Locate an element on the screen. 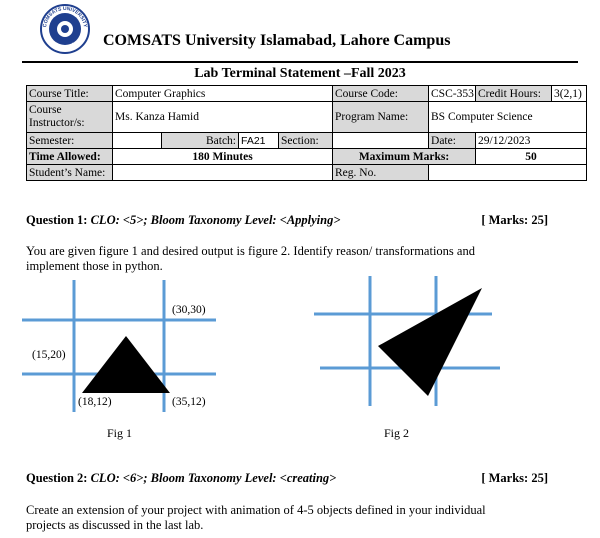  logo-text-bottom: ISLAMABAD is located at coordinates (65, 45).